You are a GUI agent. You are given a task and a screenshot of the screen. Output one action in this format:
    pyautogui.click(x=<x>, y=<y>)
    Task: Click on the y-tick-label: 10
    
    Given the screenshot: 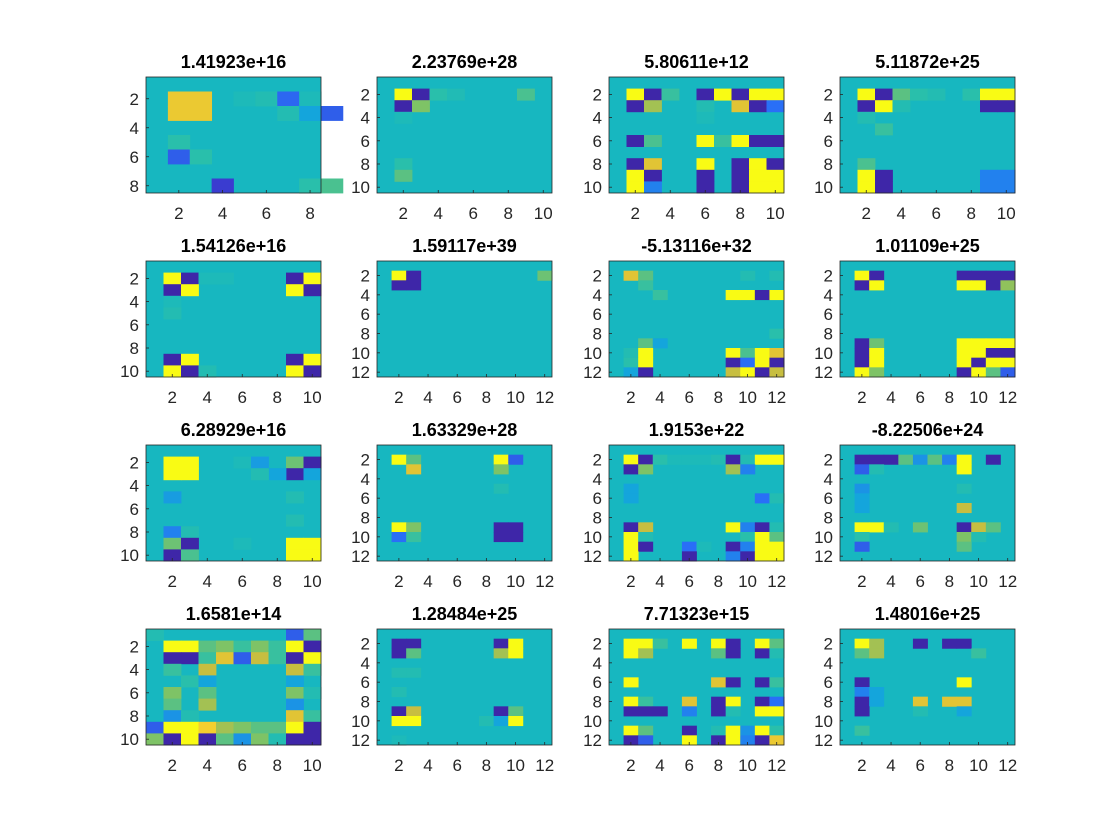 What is the action you would take?
    pyautogui.click(x=823, y=353)
    